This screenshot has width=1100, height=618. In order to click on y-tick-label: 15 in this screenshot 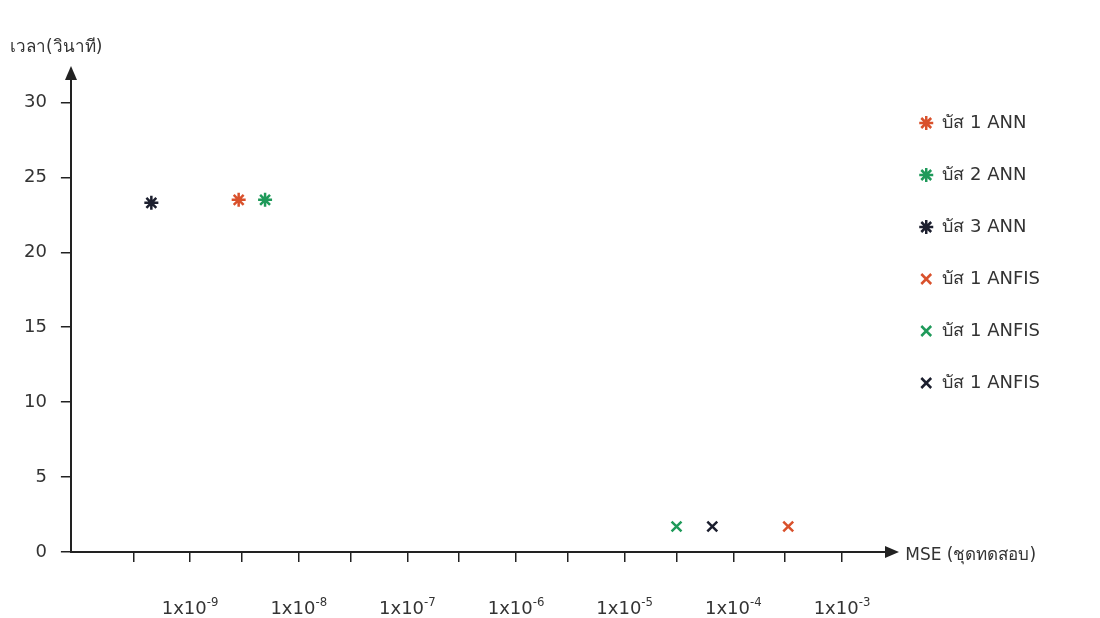, I will do `click(35, 325)`.